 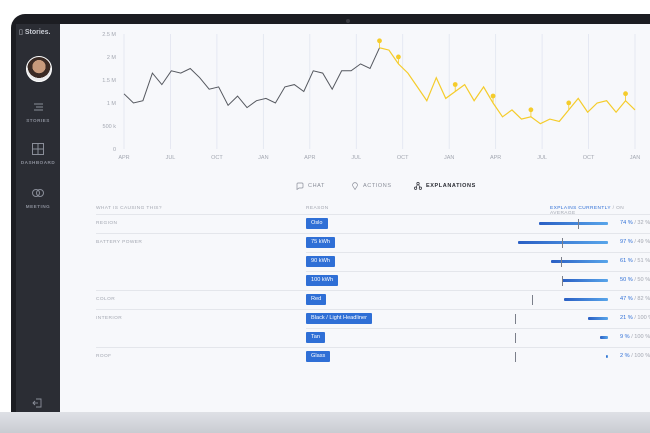 I want to click on y-tick-label: 0, so click(x=114, y=150).